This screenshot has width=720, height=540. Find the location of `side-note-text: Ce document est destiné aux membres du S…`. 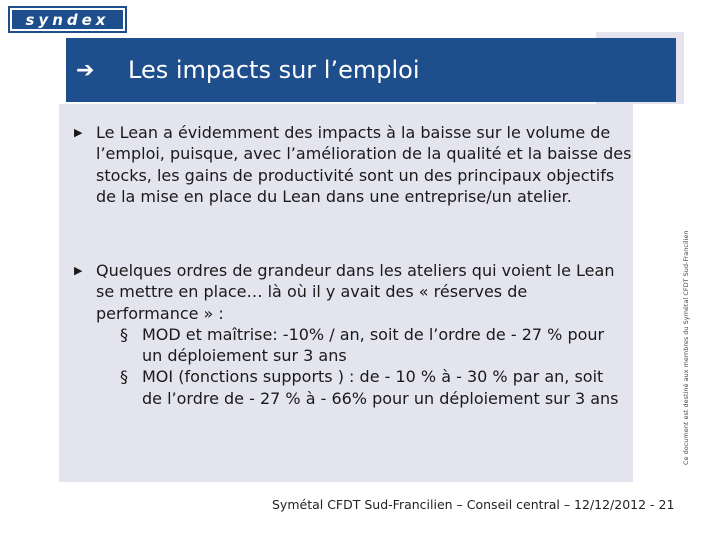

side-note-text: Ce document est destiné aux membres du S… is located at coordinates (686, 347).